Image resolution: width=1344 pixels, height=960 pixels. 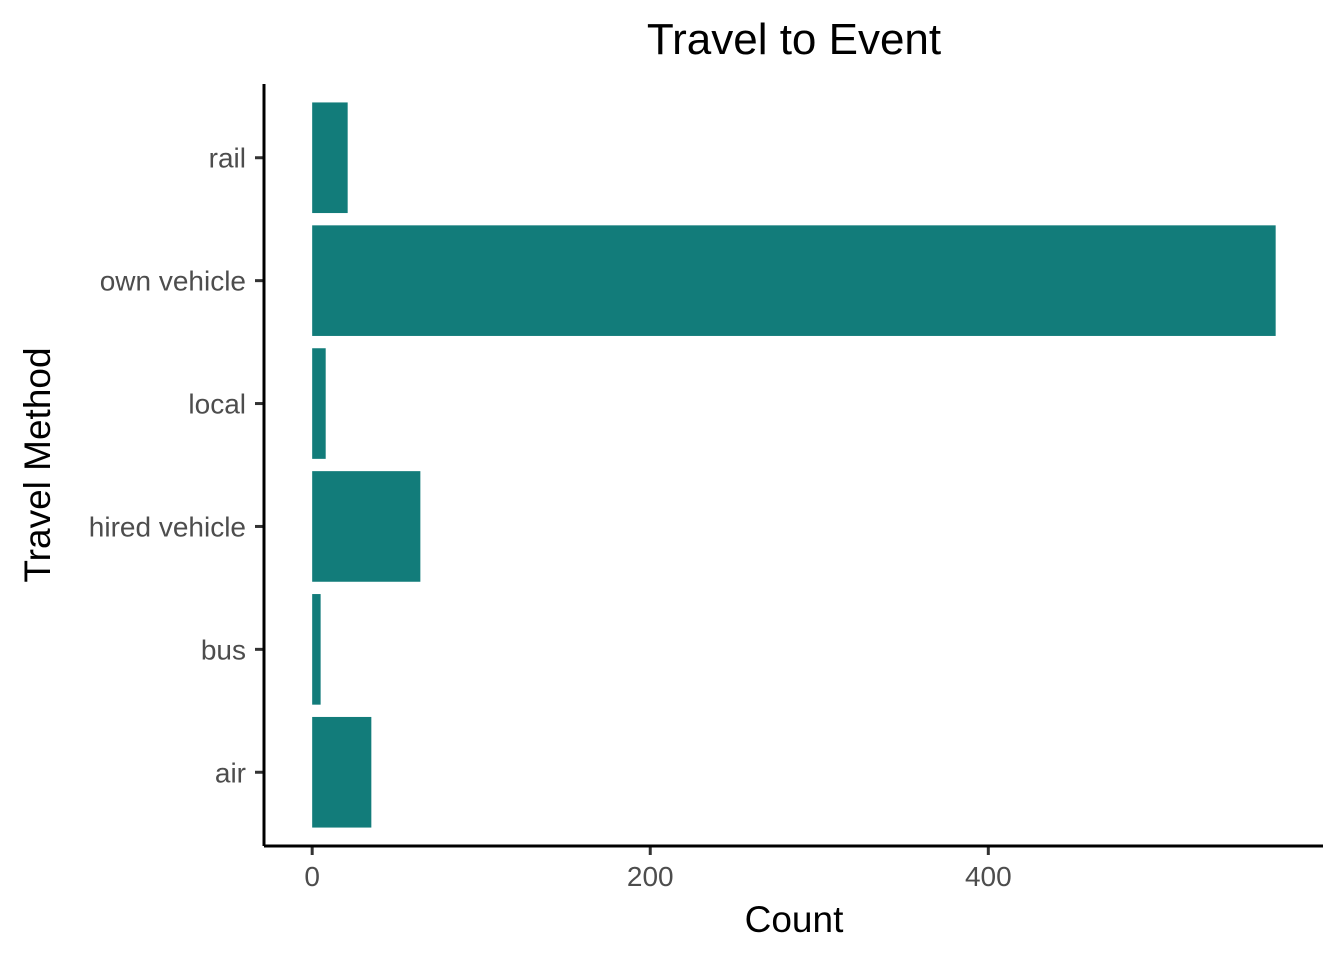 I want to click on y-axis-ticks: air bus hired vehicle local own vehicle rail, so click(x=176, y=465).